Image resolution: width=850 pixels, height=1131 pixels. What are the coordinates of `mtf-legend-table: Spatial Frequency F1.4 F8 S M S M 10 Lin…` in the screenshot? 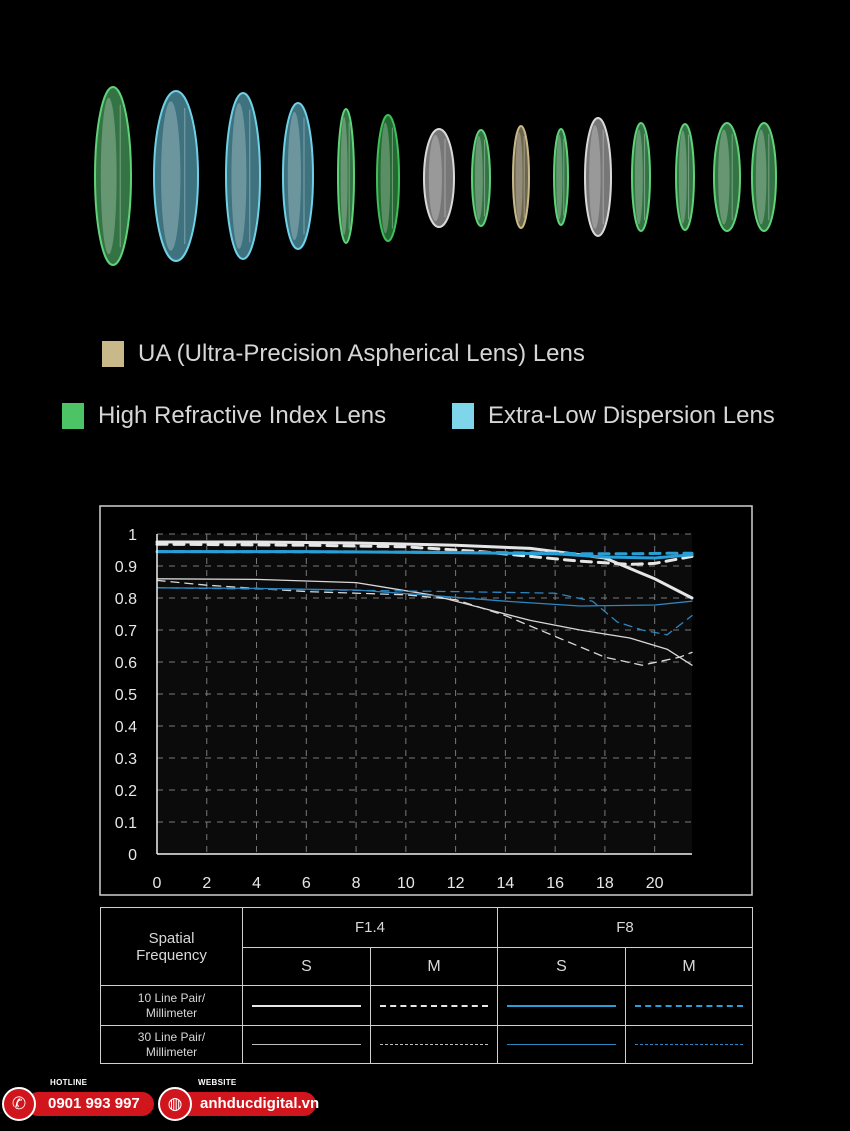 It's located at (427, 985).